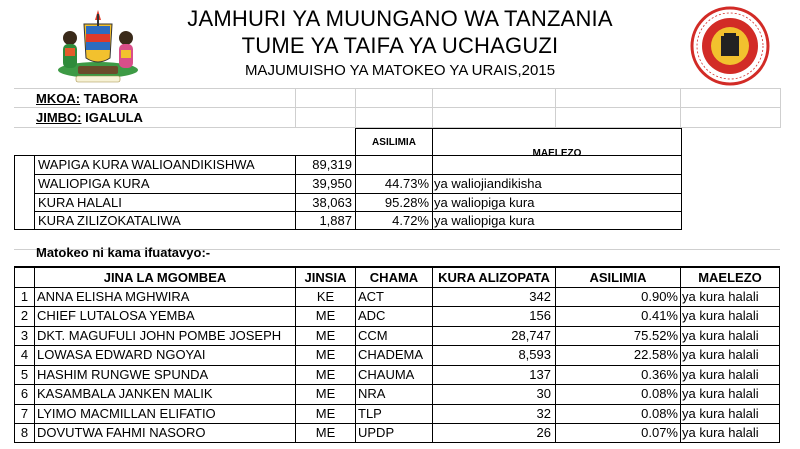  What do you see at coordinates (325, 277) in the screenshot?
I see `header-gender: JINSIA` at bounding box center [325, 277].